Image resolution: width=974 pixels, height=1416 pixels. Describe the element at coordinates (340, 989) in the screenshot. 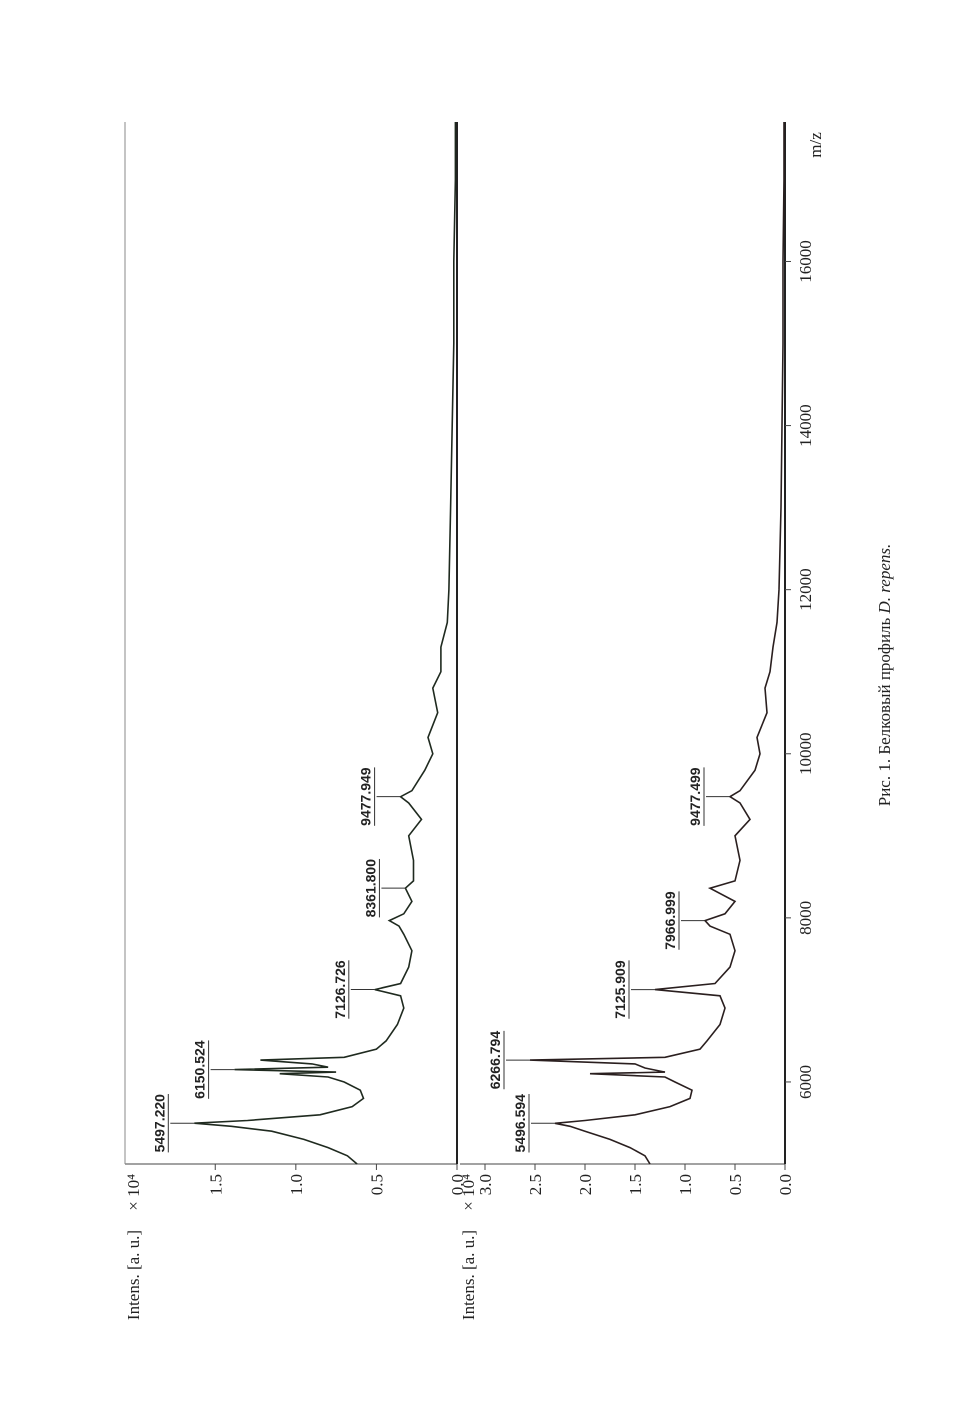

I see `peak-label: 7126.726` at that location.